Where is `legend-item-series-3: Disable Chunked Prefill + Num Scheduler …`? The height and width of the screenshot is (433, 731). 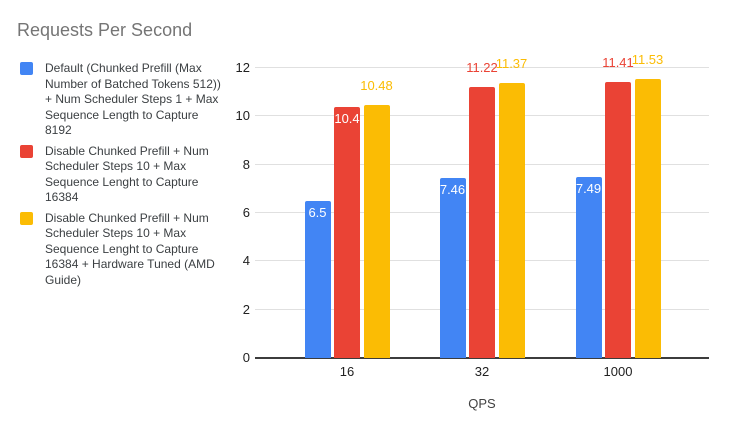
legend-item-series-3: Disable Chunked Prefill + Num Scheduler … is located at coordinates (124, 250).